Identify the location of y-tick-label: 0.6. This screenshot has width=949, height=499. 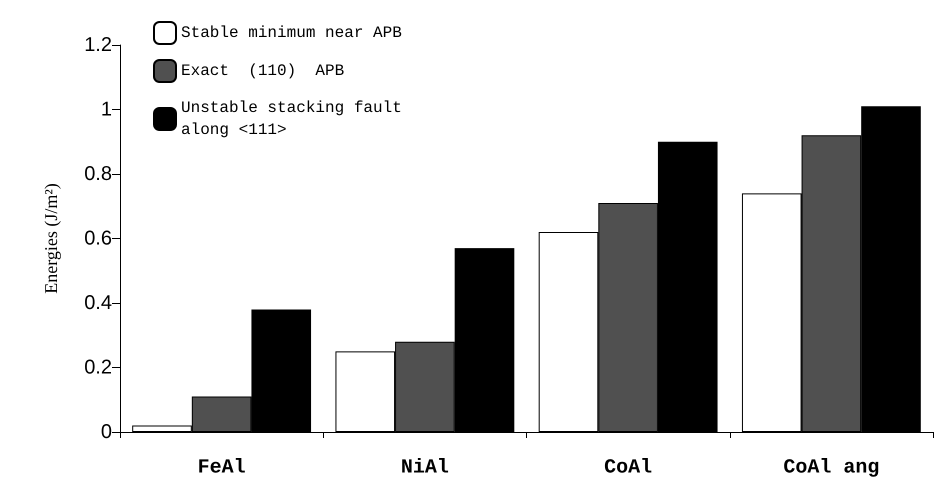
(98, 239).